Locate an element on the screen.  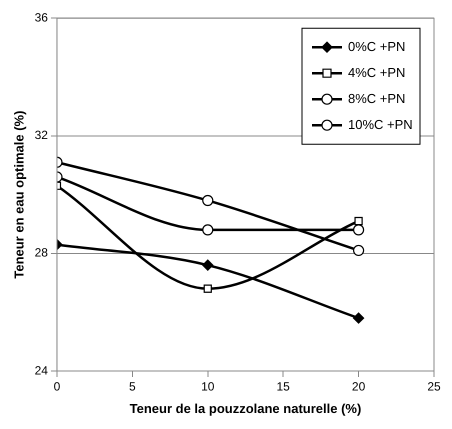
legend-label: 4%C +PN is located at coordinates (377, 72).